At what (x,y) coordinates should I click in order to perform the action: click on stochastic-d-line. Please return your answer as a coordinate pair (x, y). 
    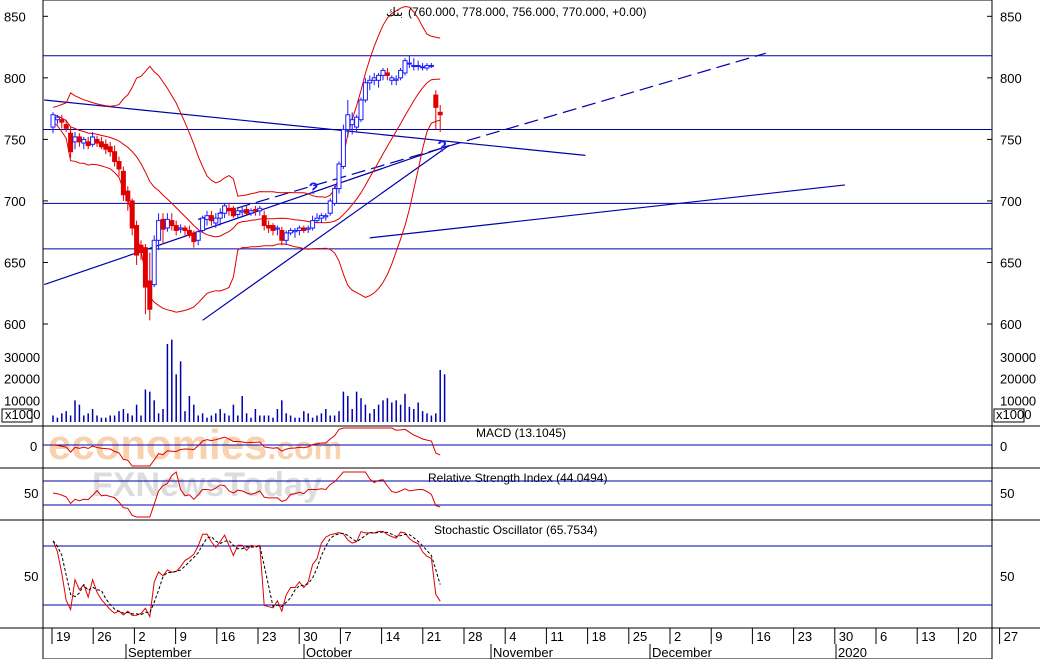
    Looking at the image, I should click on (246, 573).